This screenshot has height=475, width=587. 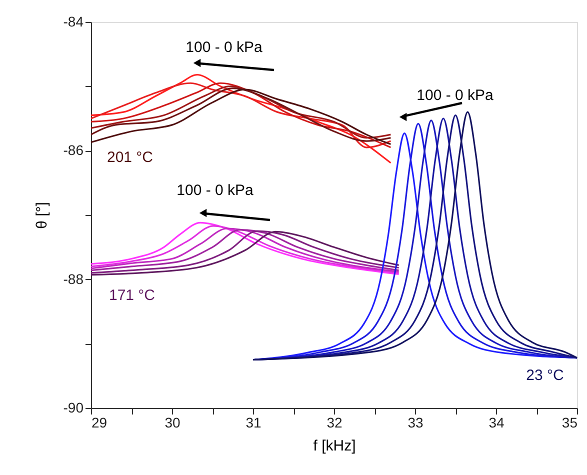 I want to click on x-axis-title: f [kHz], so click(x=334, y=446).